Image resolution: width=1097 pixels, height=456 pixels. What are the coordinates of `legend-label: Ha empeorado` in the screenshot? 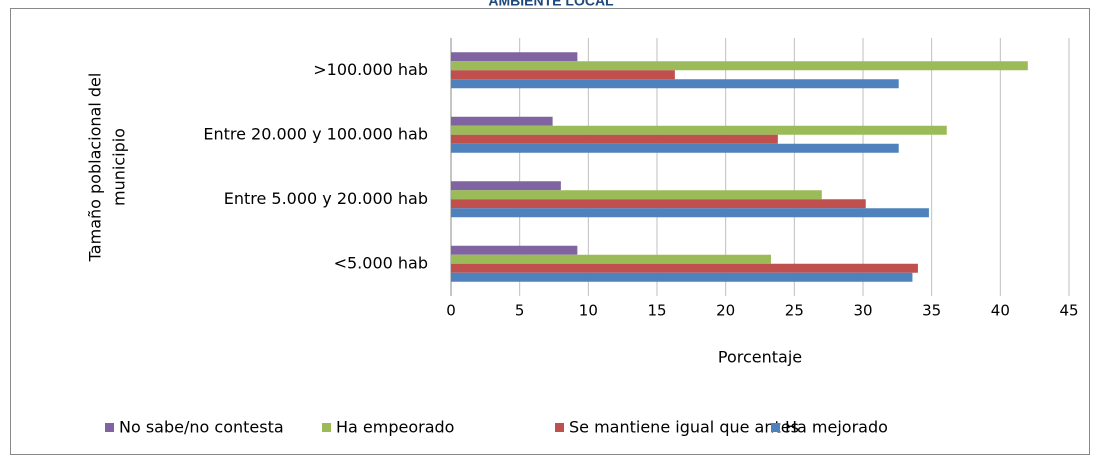 It's located at (395, 427).